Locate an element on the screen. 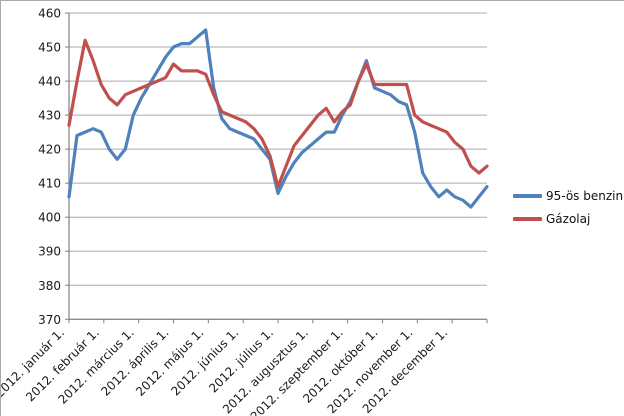 The height and width of the screenshot is (416, 624). y-tick-label: 380 is located at coordinates (49, 286).